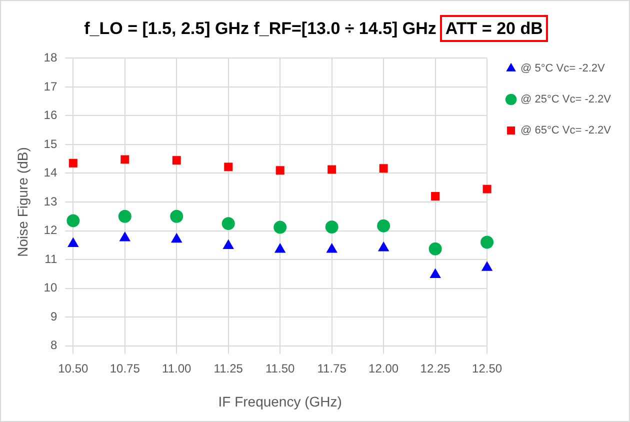 This screenshot has height=422, width=630. What do you see at coordinates (73, 368) in the screenshot?
I see `x-tick-label: 10.50` at bounding box center [73, 368].